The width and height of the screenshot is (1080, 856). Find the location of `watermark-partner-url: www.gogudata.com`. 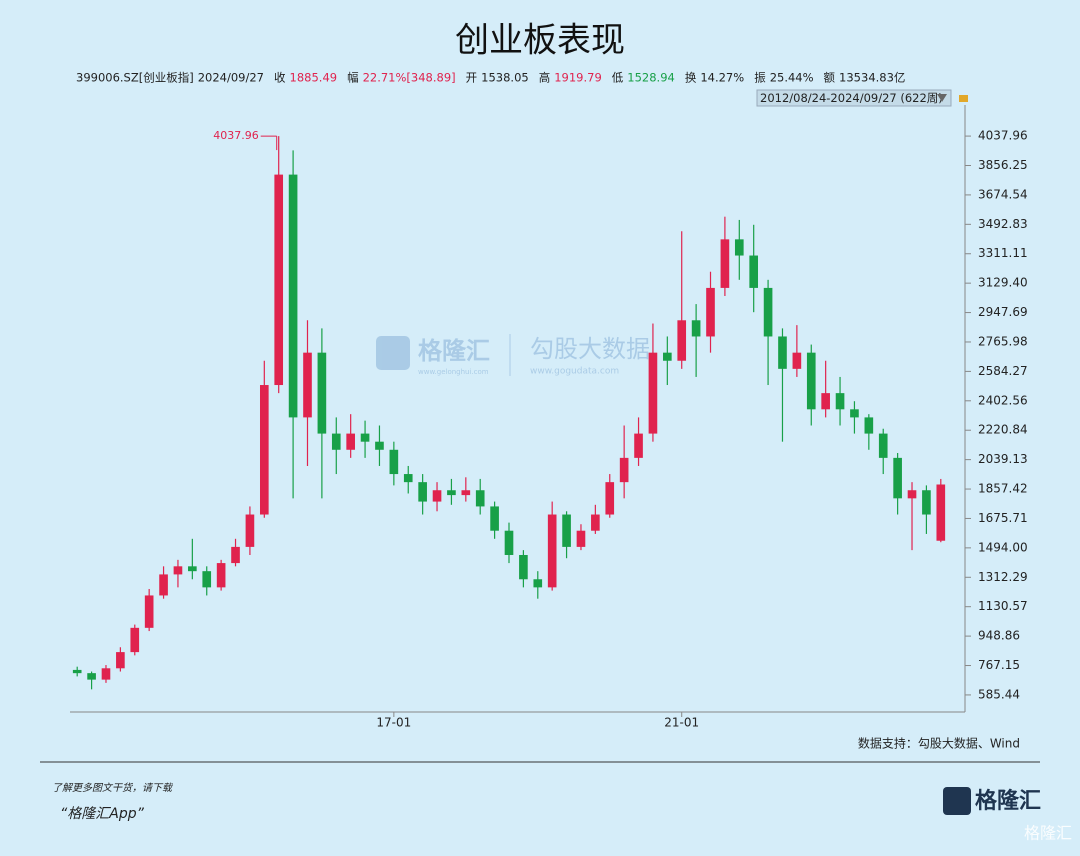

watermark-partner-url: www.gogudata.com is located at coordinates (574, 372).